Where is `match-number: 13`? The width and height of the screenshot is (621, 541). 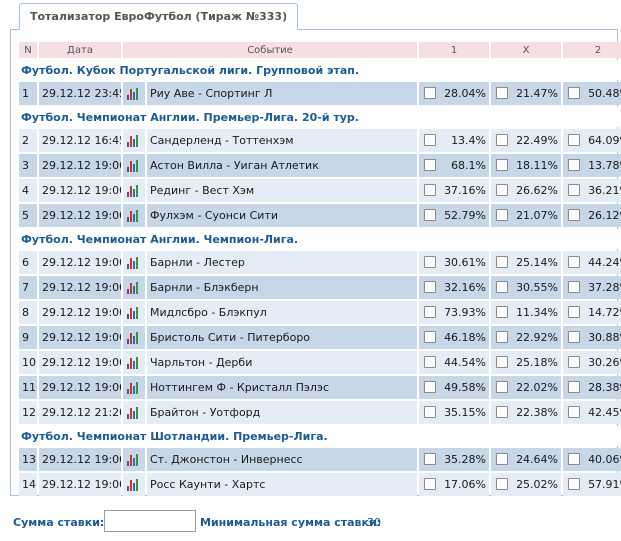
match-number: 13 is located at coordinates (28, 459).